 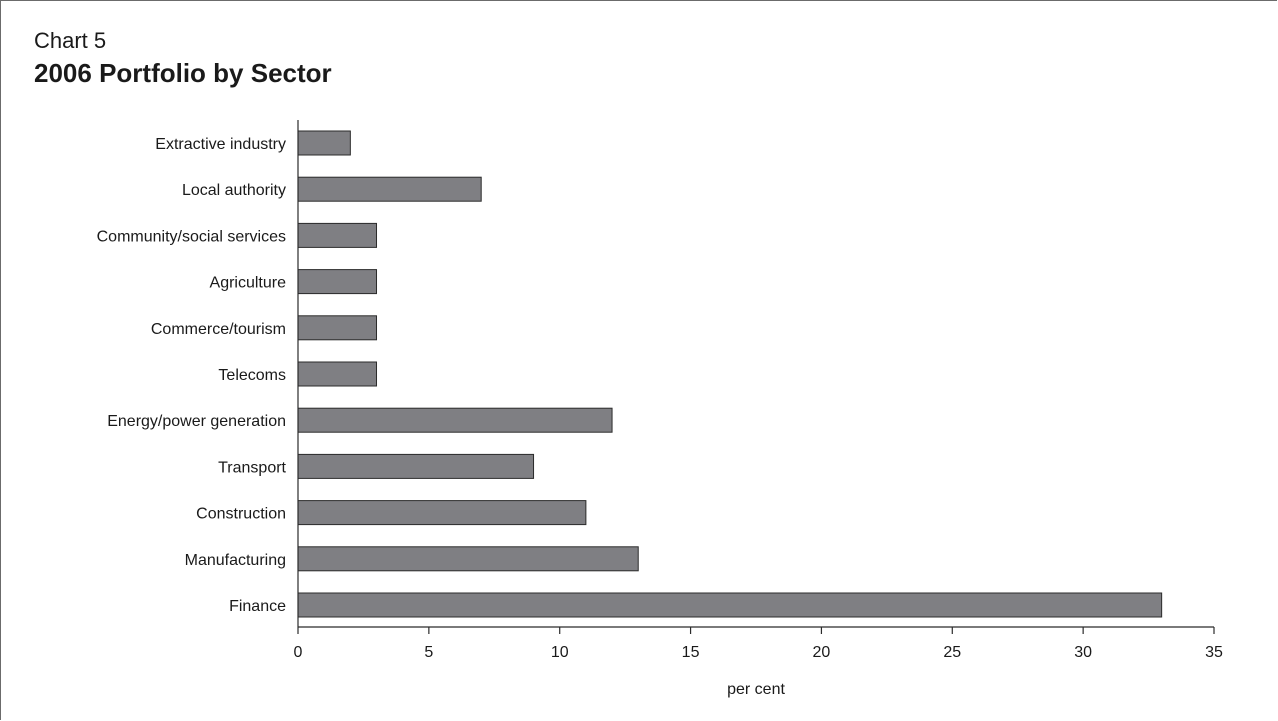 What do you see at coordinates (442, 513) in the screenshot?
I see `bar-construction` at bounding box center [442, 513].